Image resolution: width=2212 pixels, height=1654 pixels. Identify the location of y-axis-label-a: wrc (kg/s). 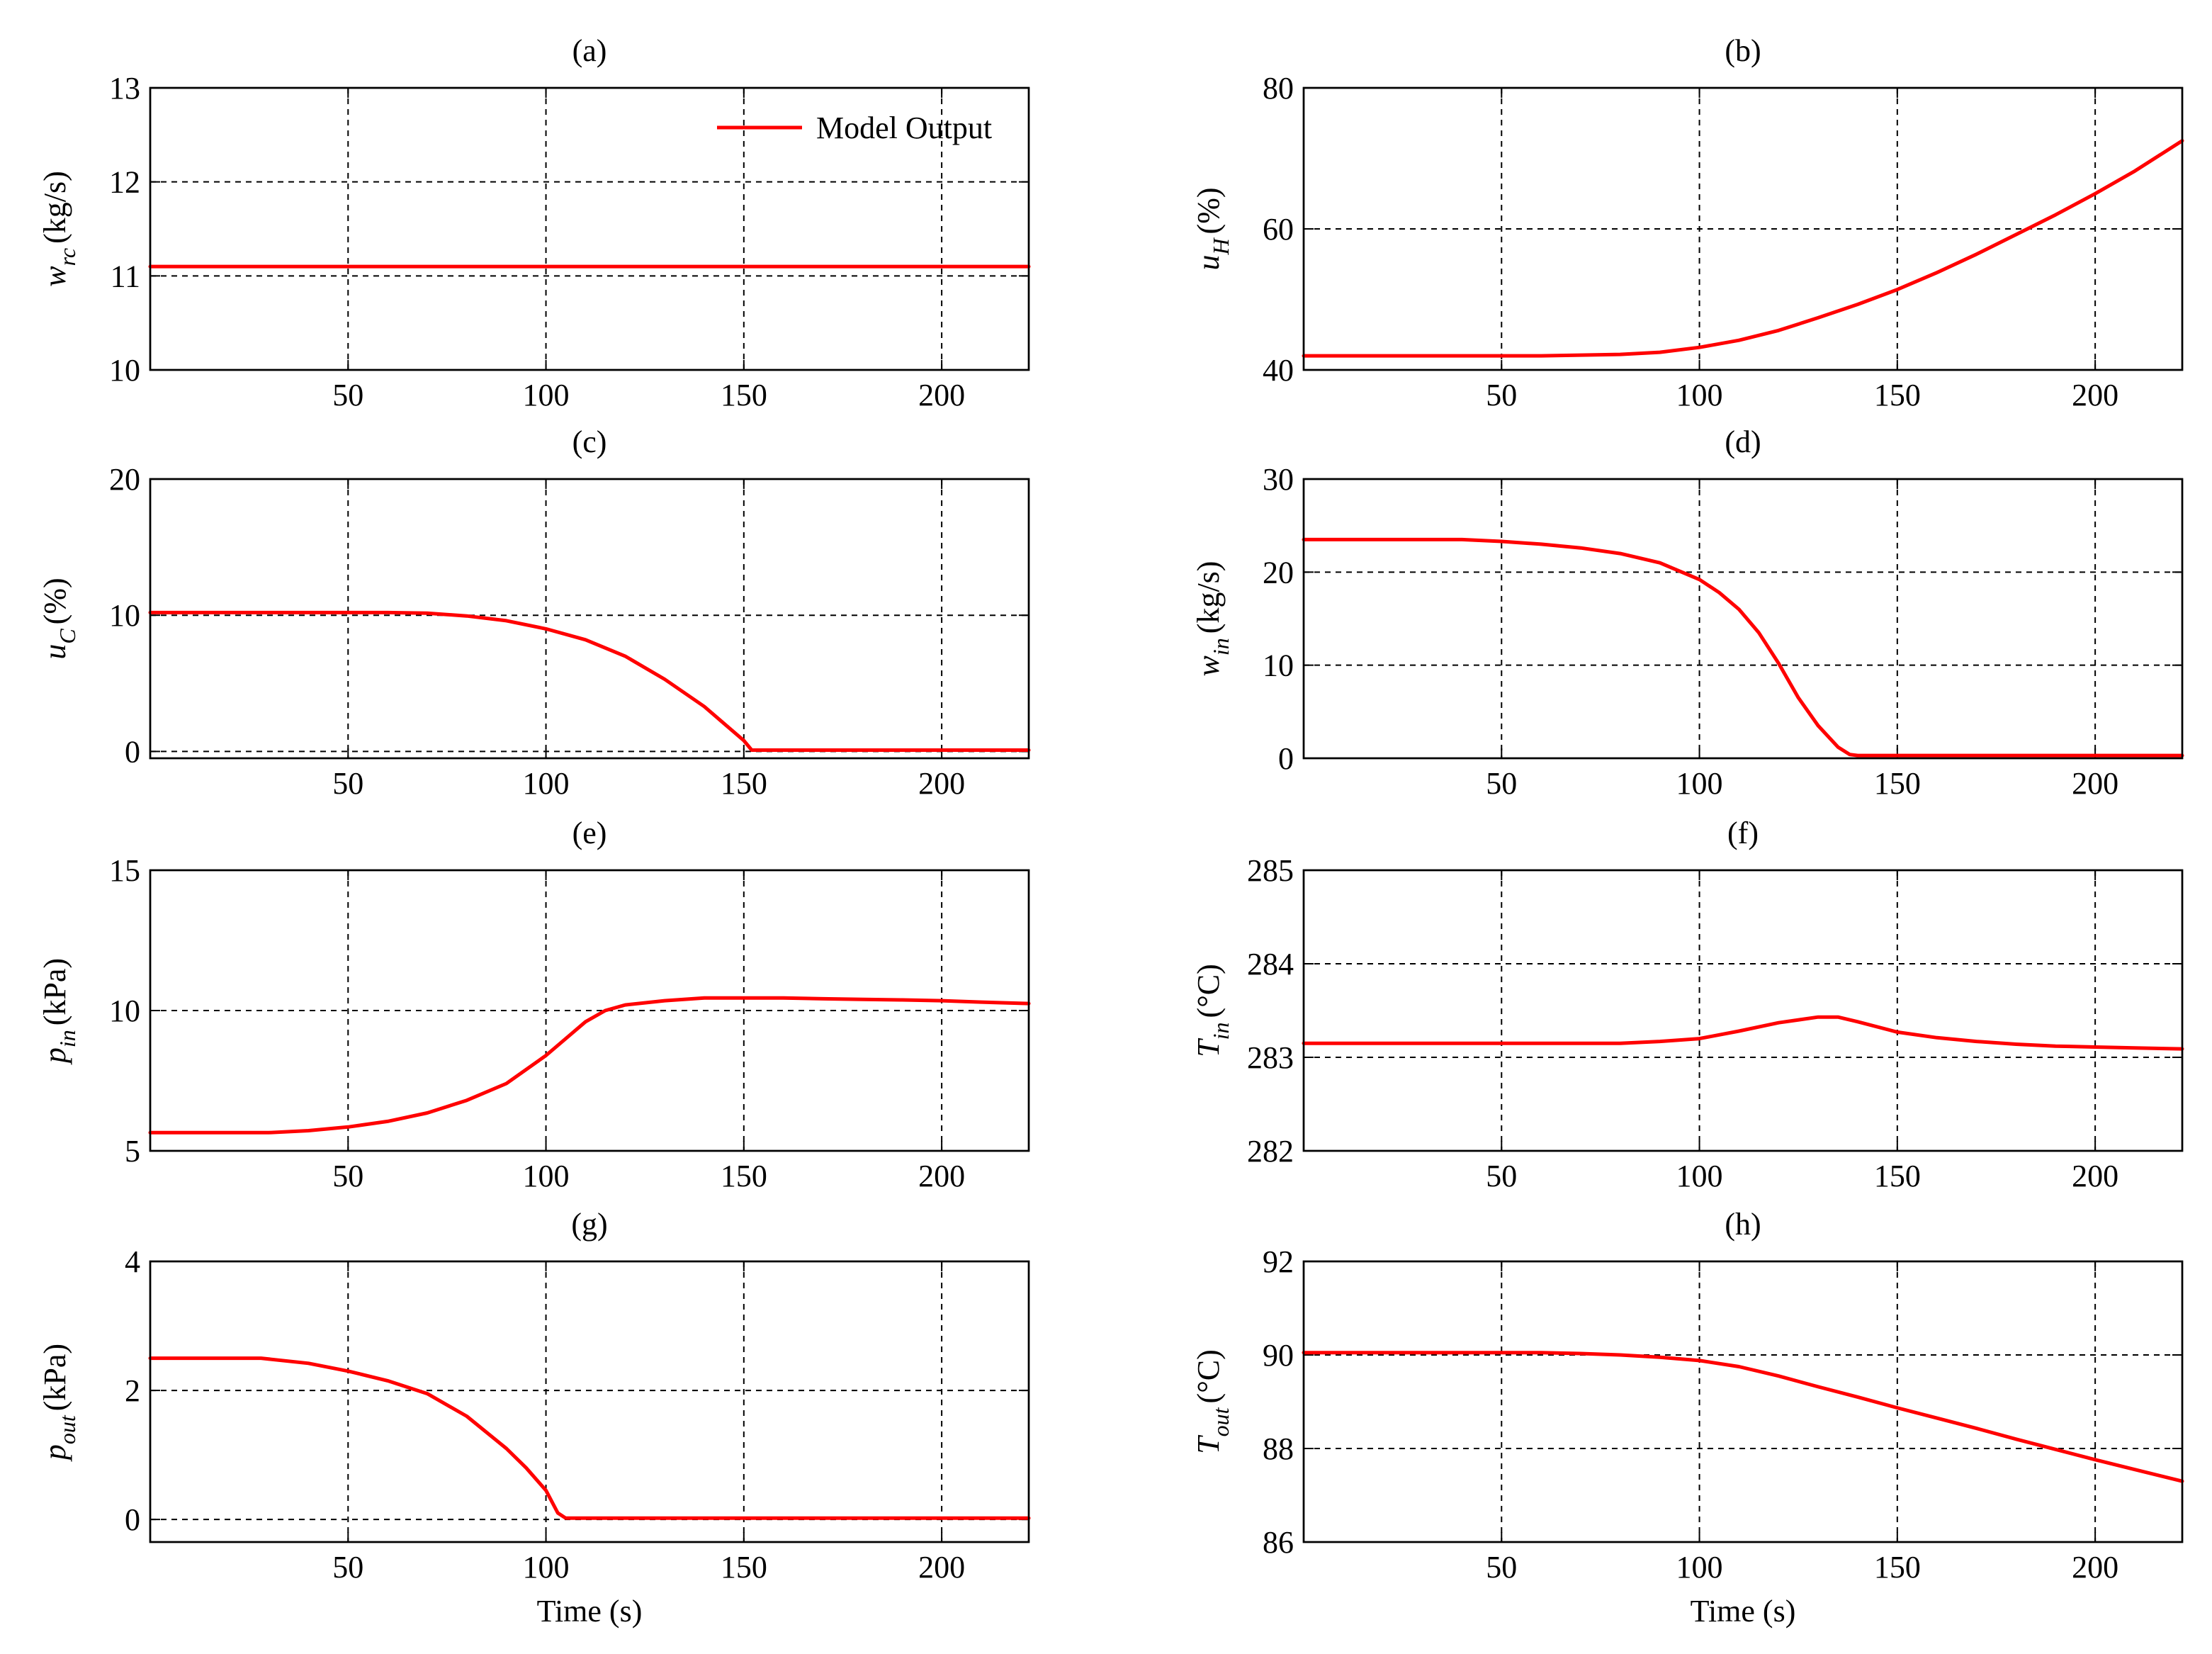
(59, 228).